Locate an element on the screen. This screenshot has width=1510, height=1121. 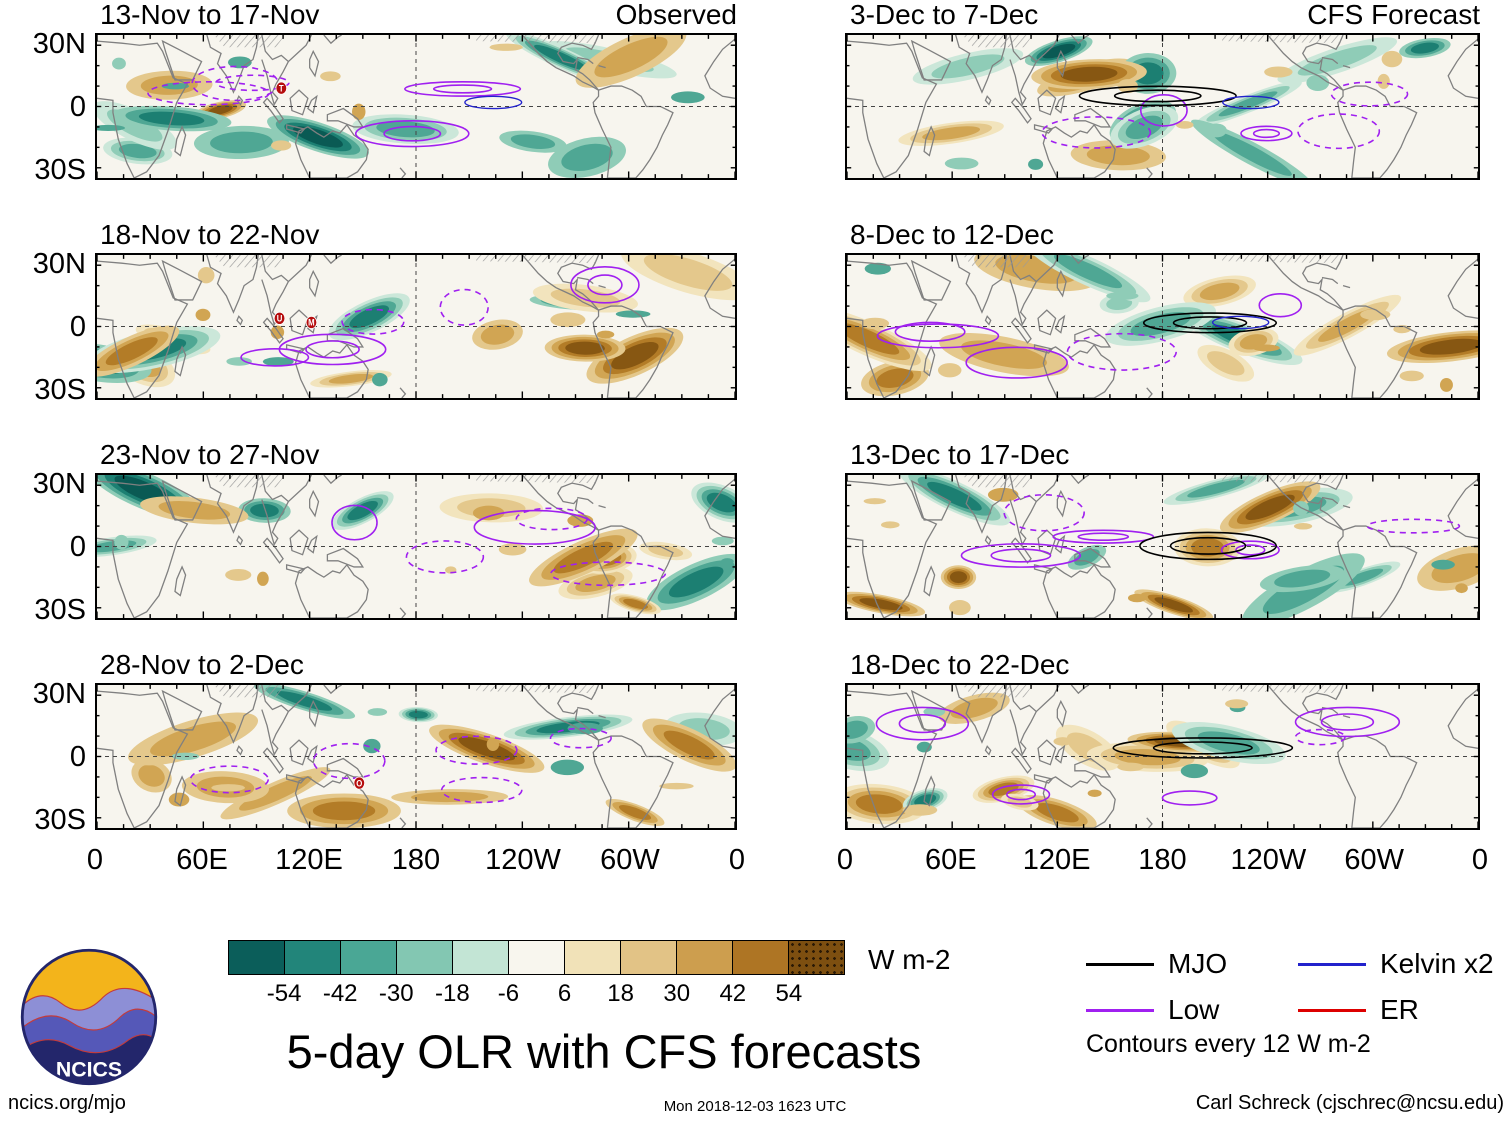
storm-letter: T is located at coordinates (282, 88).